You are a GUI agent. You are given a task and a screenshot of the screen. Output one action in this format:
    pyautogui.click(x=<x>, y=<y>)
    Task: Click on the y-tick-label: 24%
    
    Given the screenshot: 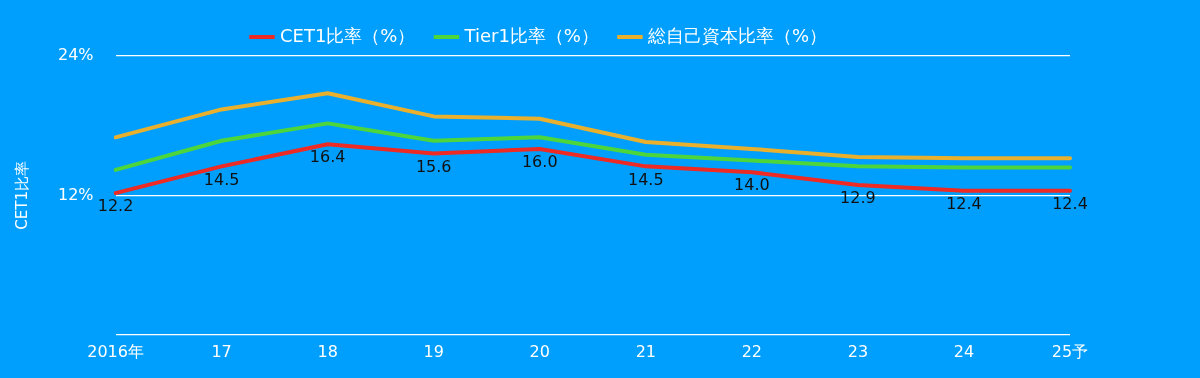 What is the action you would take?
    pyautogui.click(x=76, y=55)
    